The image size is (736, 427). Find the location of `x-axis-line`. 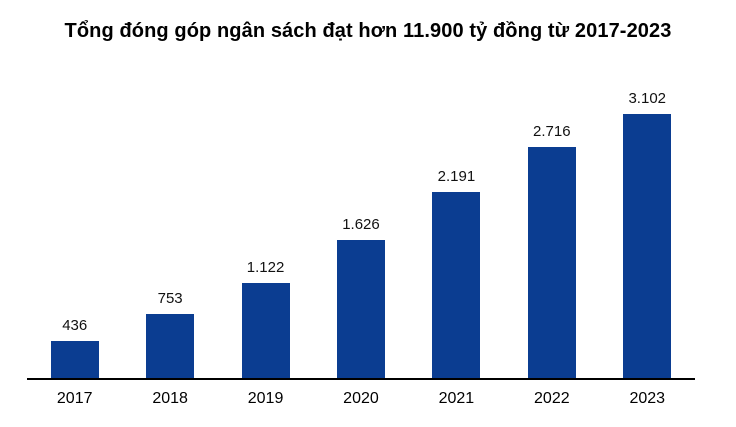

x-axis-line is located at coordinates (361, 379).